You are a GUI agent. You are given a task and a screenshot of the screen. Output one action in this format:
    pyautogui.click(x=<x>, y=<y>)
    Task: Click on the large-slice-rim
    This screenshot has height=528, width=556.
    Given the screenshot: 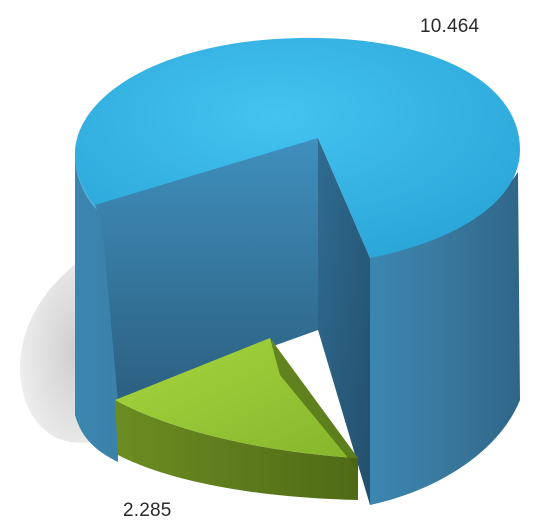 What is the action you would take?
    pyautogui.click(x=86, y=180)
    